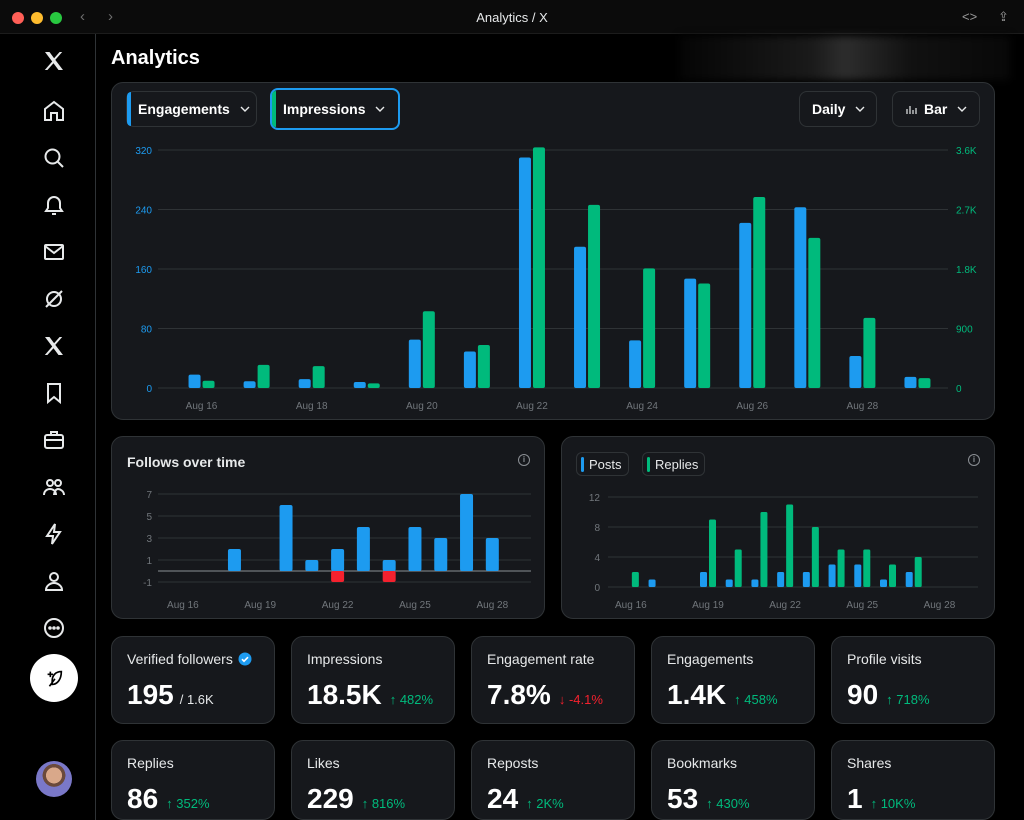 Image resolution: width=1024 pixels, height=820 pixels. Describe the element at coordinates (964, 330) in the screenshot. I see `right-tick-label: 900` at that location.